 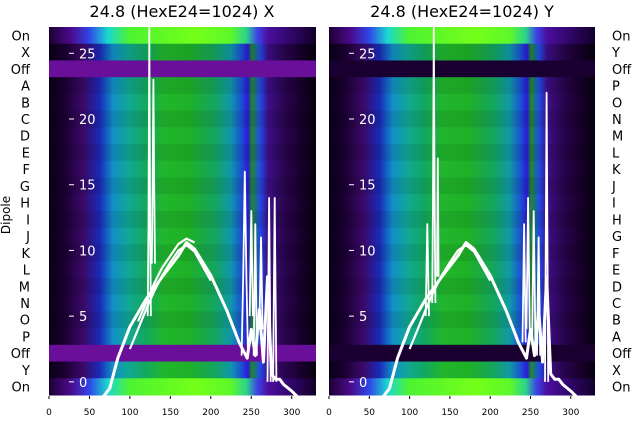 I want to click on x-tick-label: 300, so click(x=291, y=413).